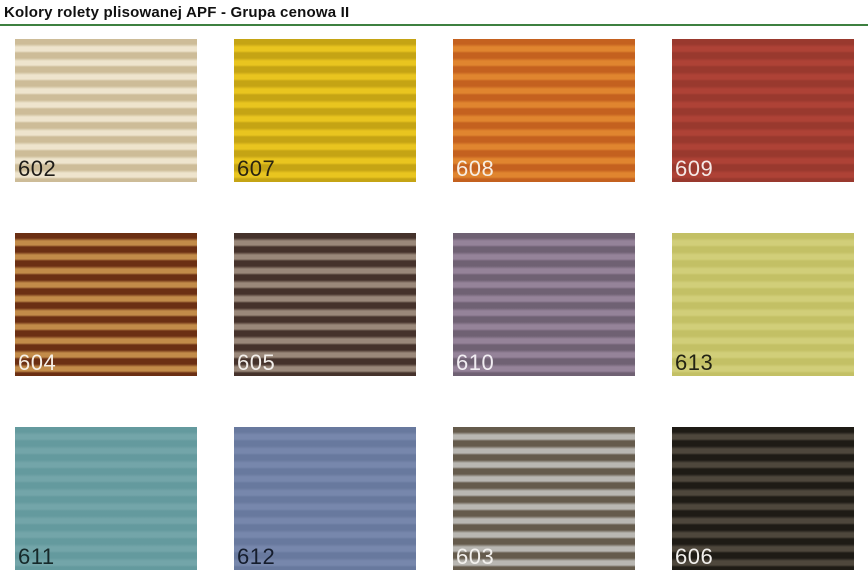 This screenshot has width=868, height=574. Describe the element at coordinates (325, 304) in the screenshot. I see `color-swatch-605: 605` at that location.